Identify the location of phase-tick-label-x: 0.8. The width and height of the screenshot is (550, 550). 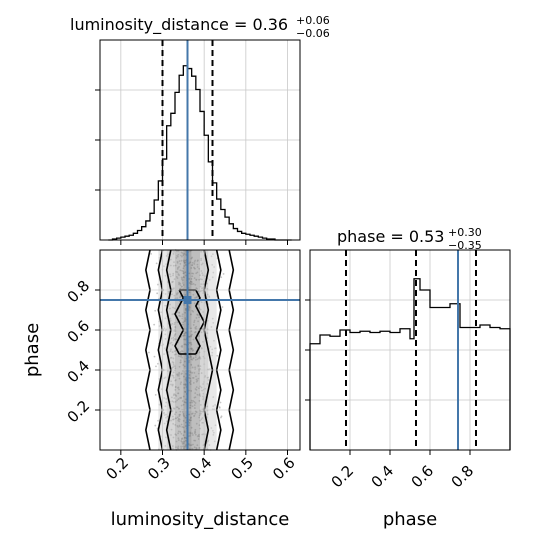
(463, 477).